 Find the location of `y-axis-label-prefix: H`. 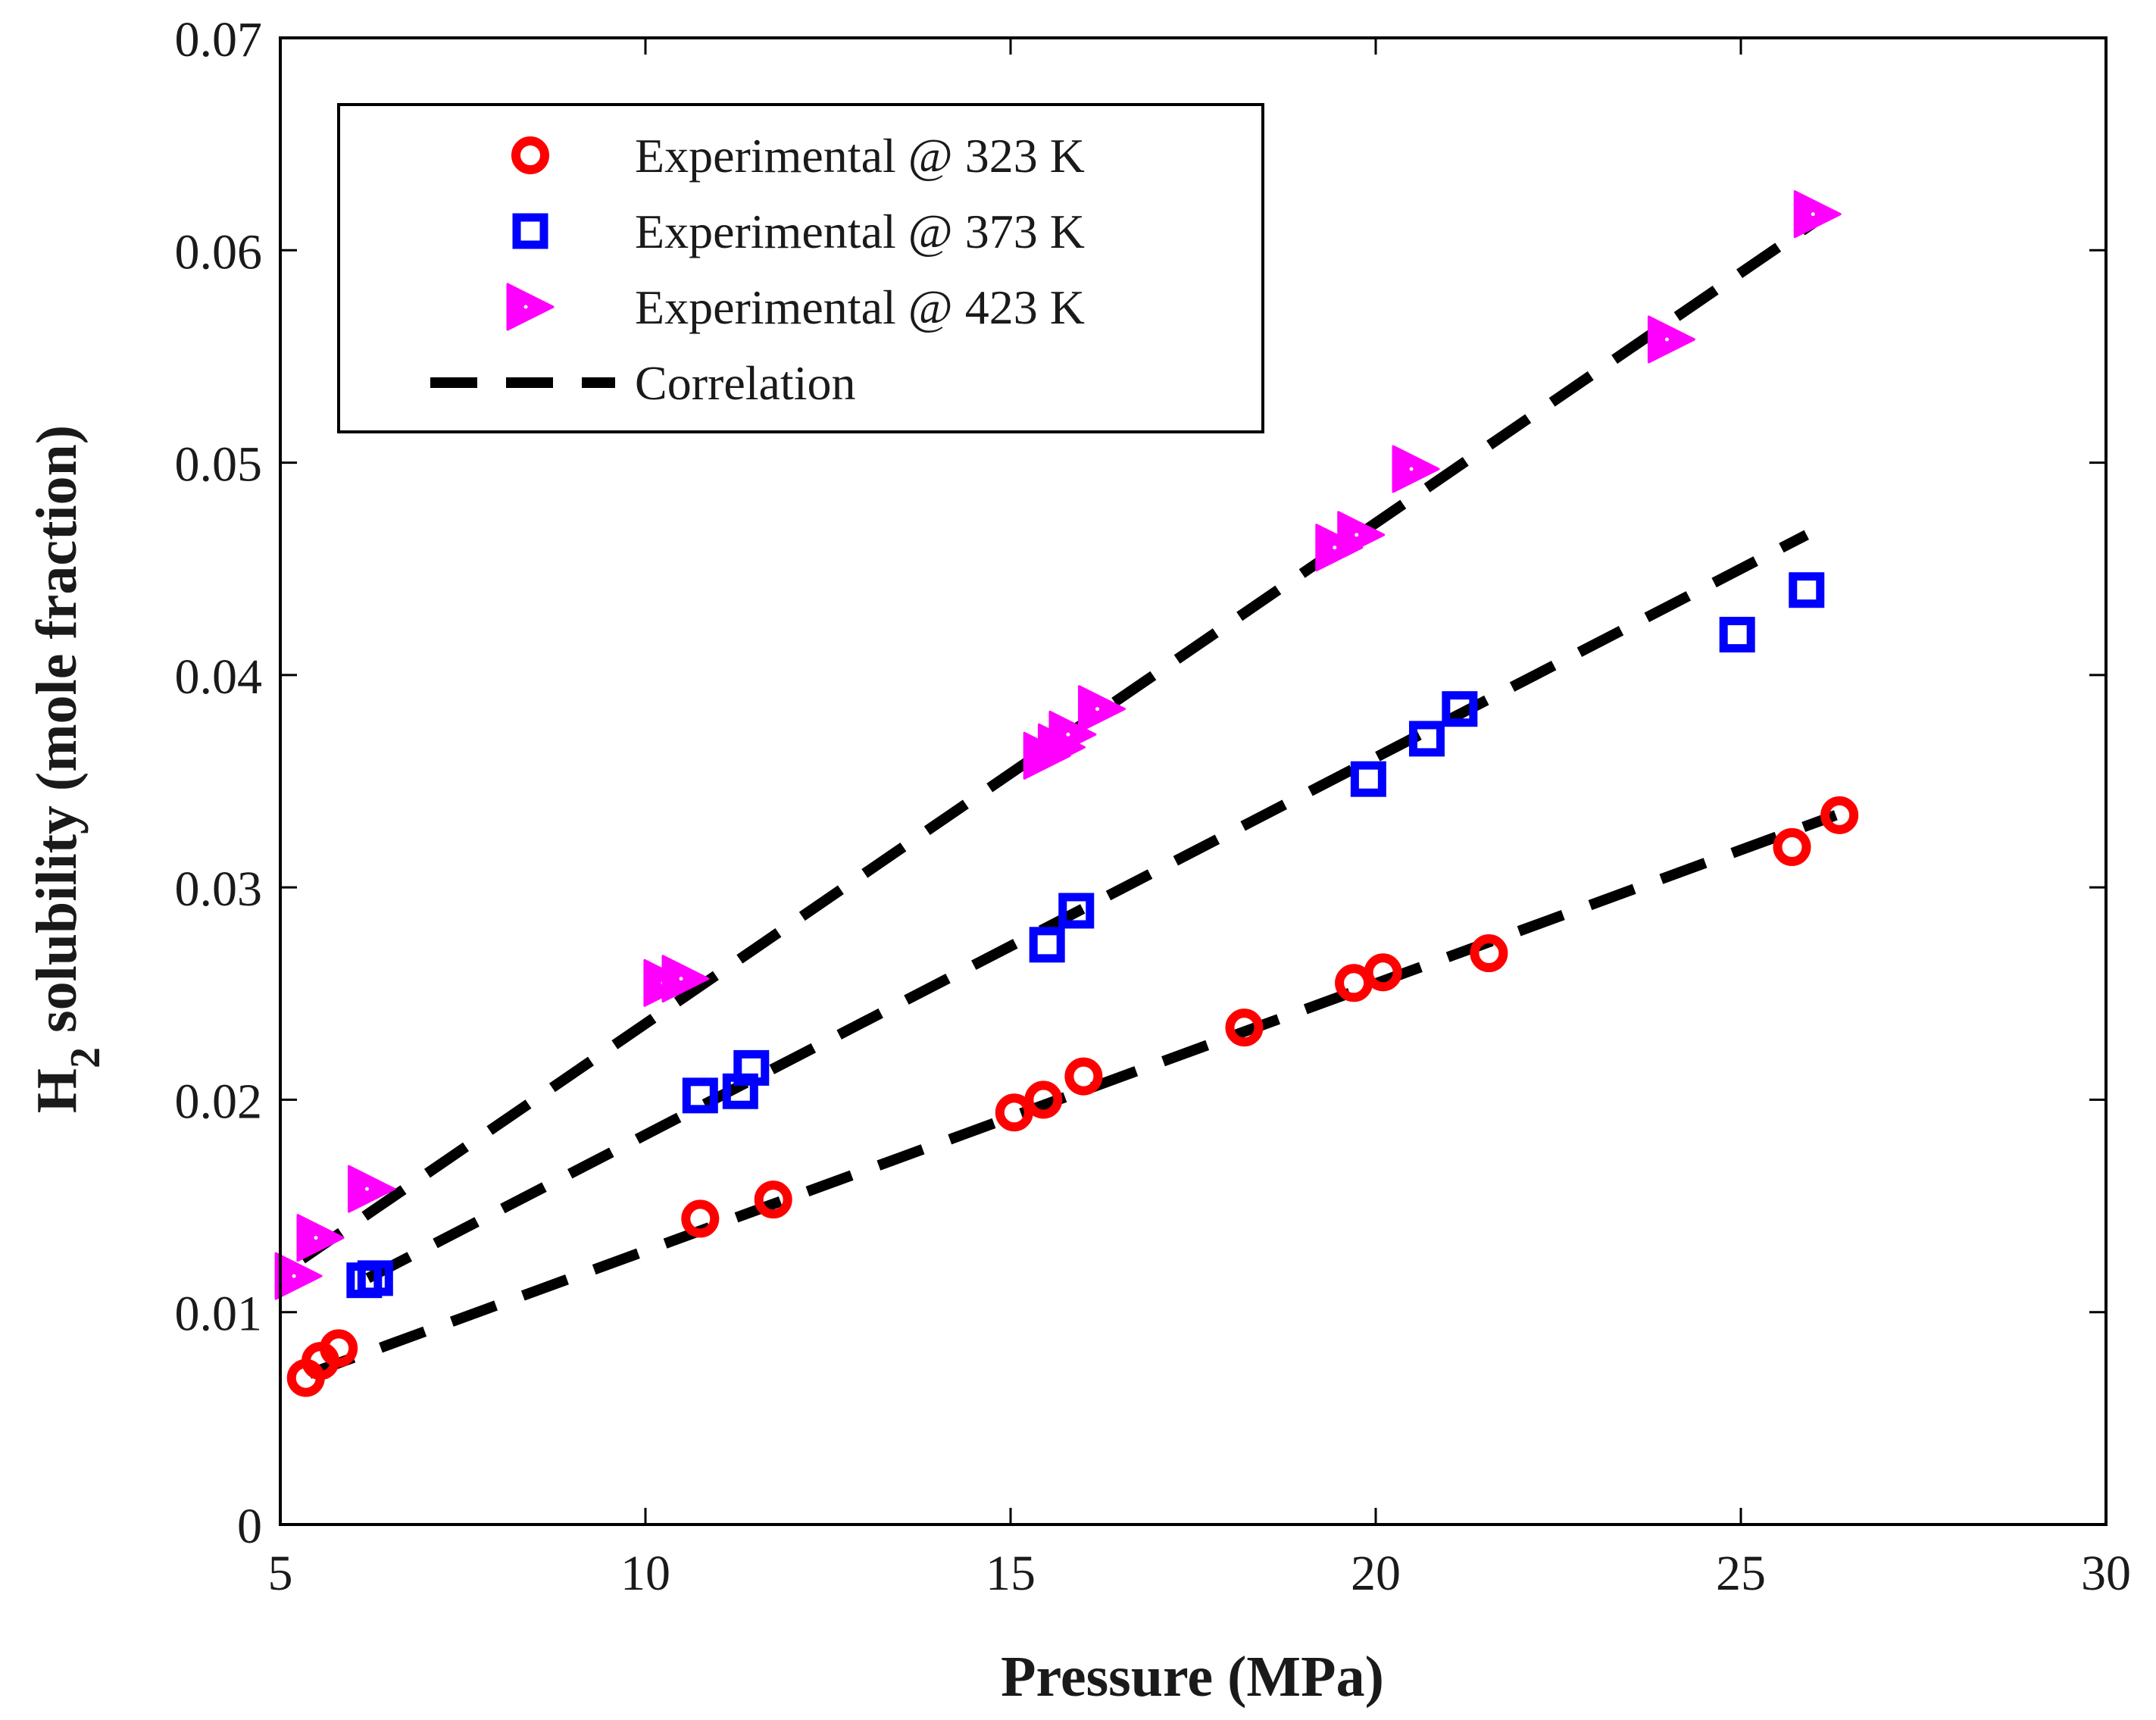

y-axis-label-prefix: H is located at coordinates (57, 1090).